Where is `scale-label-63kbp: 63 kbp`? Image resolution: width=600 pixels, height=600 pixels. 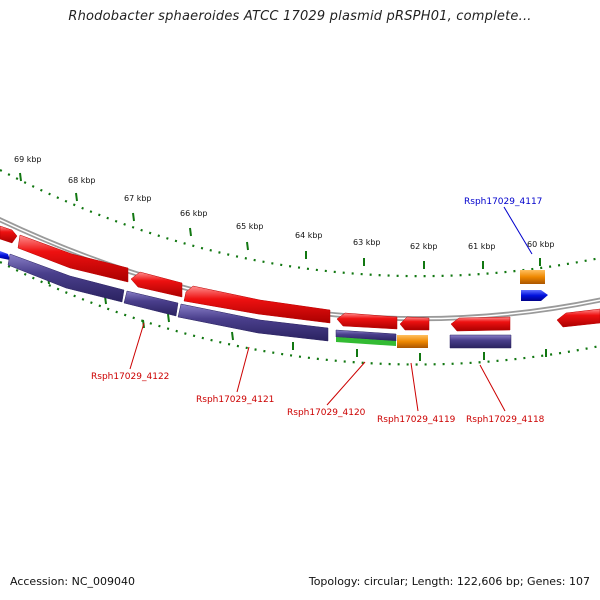
scale-label-63kbp: 63 kbp is located at coordinates (367, 242).